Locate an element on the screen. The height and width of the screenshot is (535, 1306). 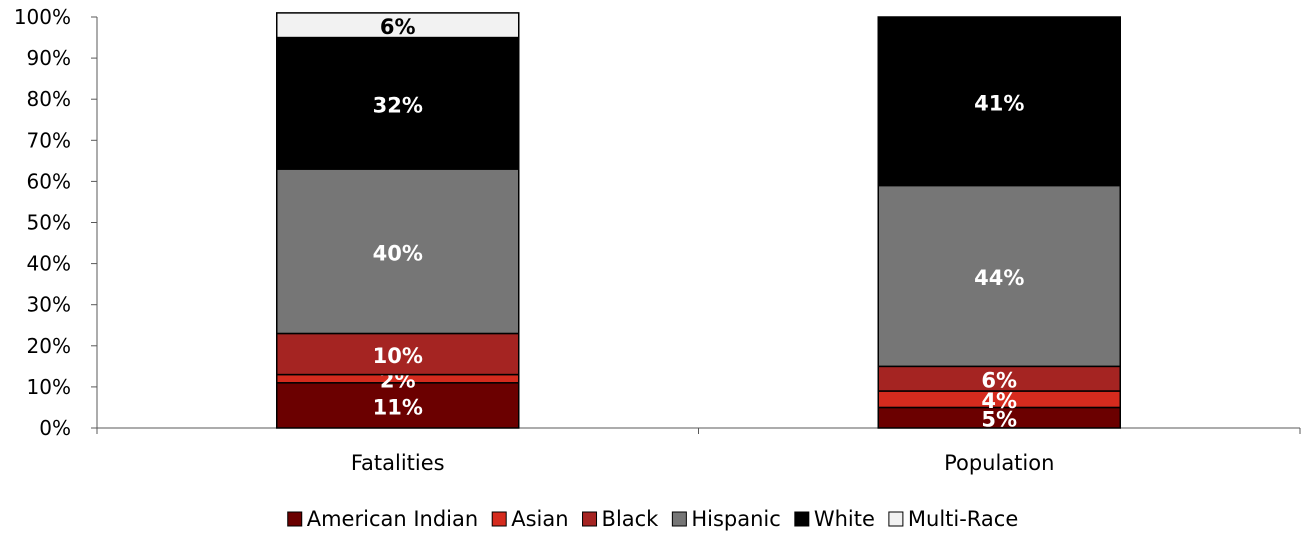
legend-label: Asian is located at coordinates (539, 519).